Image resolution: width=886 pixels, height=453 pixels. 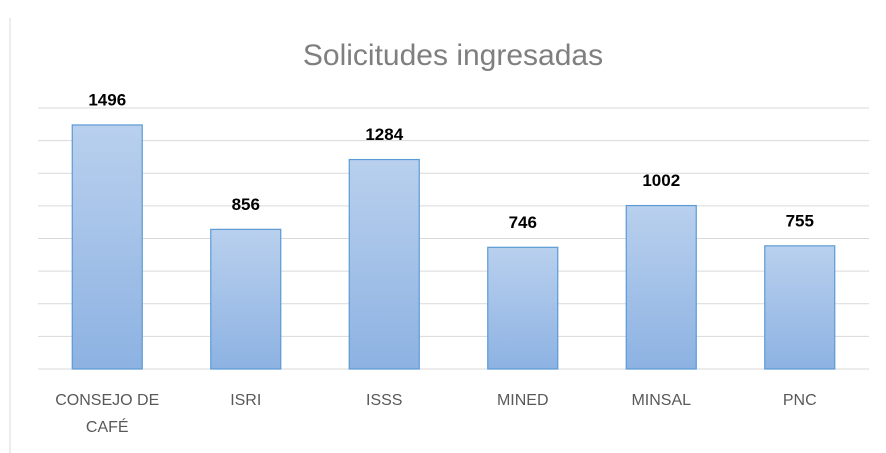 What do you see at coordinates (661, 180) in the screenshot?
I see `data-label: 1002` at bounding box center [661, 180].